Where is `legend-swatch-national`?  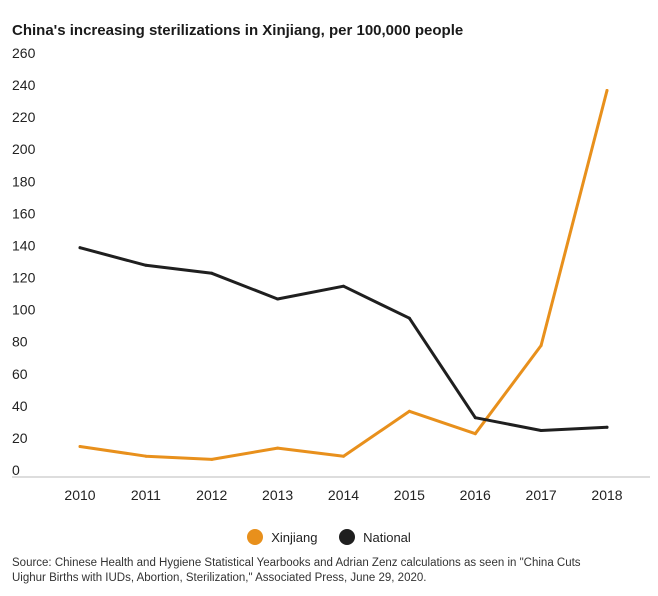
legend-swatch-national is located at coordinates (347, 537).